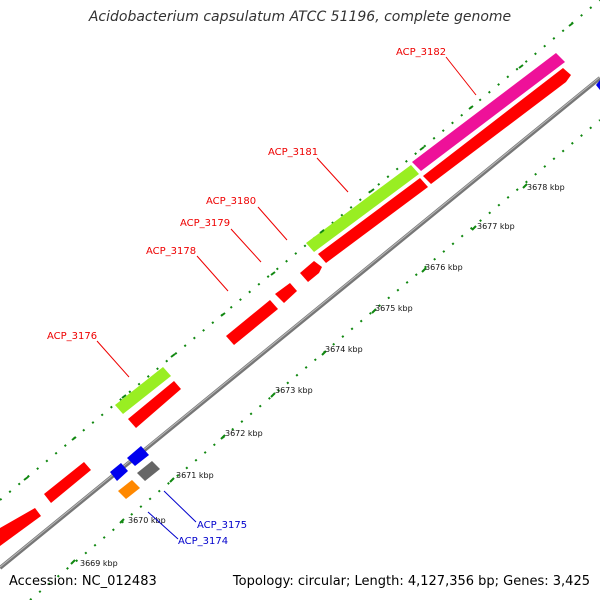 The width and height of the screenshot is (600, 605). What do you see at coordinates (222, 525) in the screenshot?
I see `gene-label-acp-3175: ACP_3175` at bounding box center [222, 525].